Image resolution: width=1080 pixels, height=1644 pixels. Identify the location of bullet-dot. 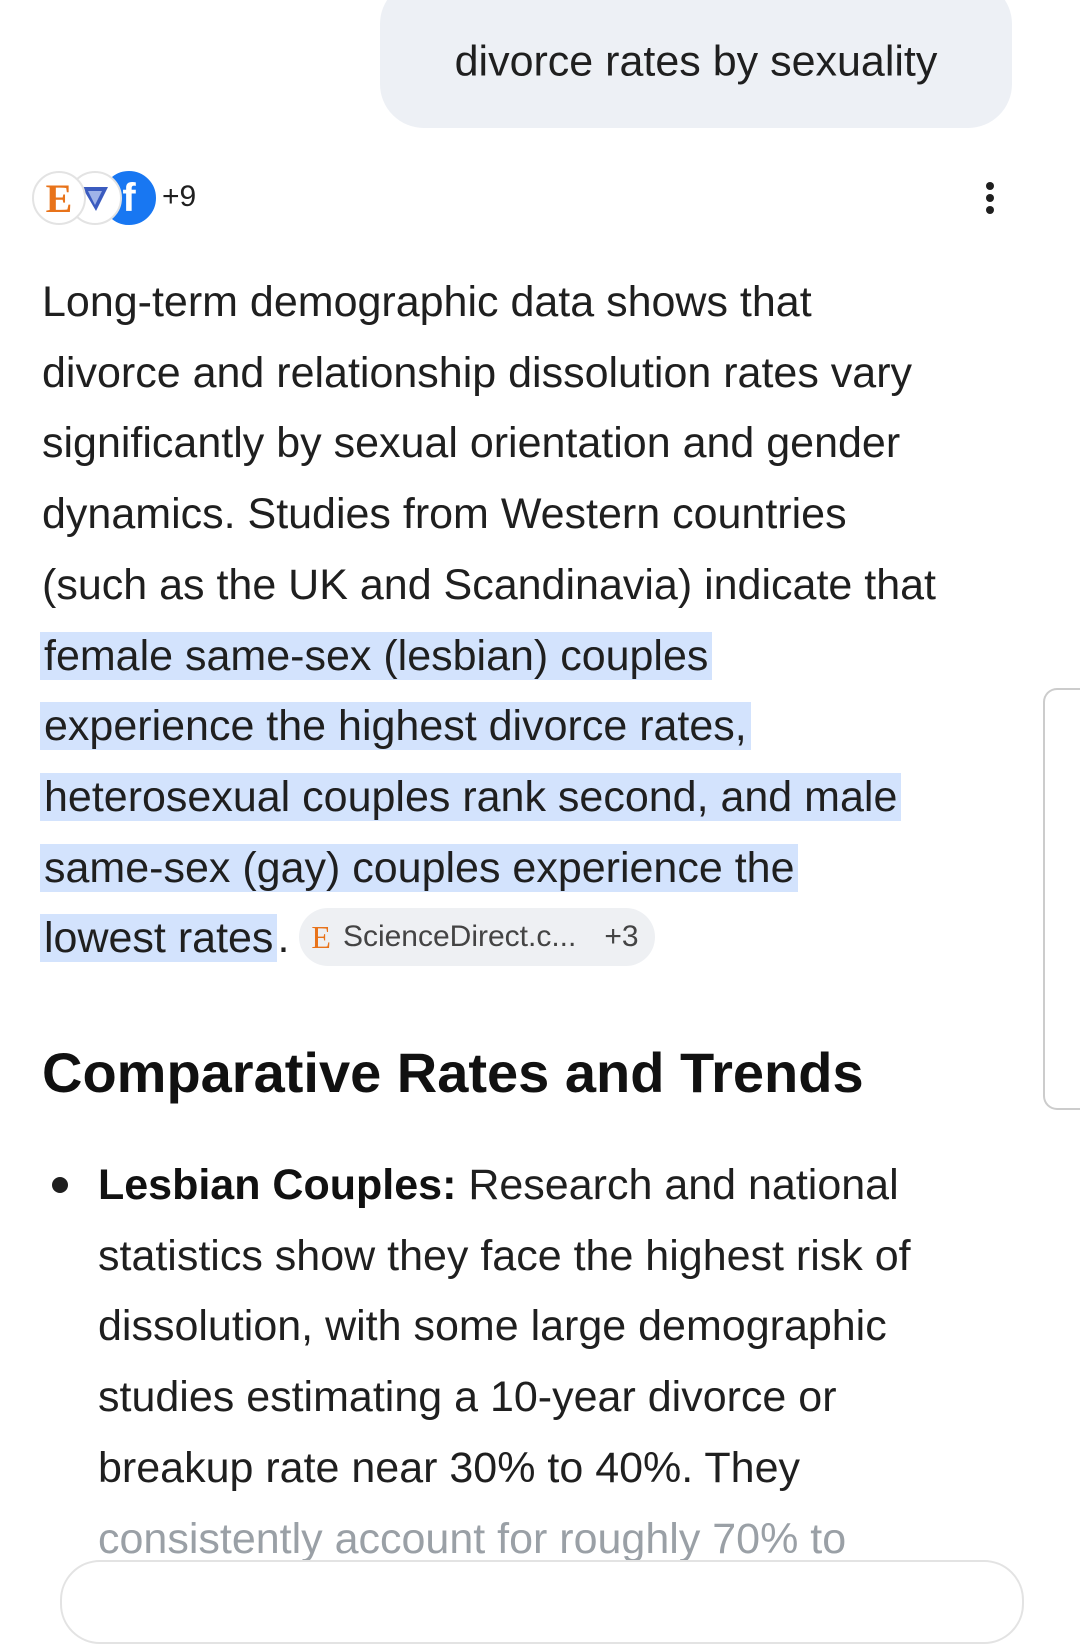
(60, 1185).